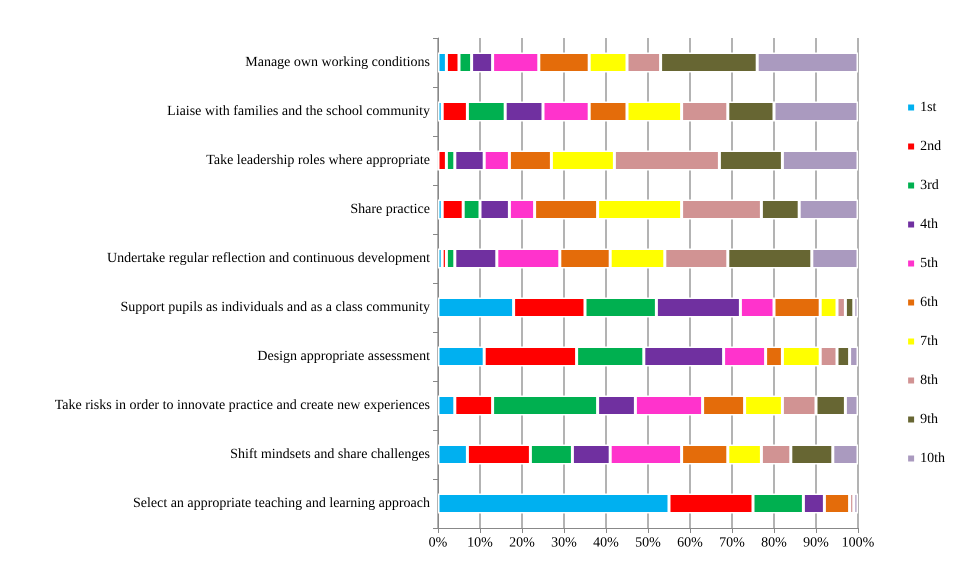  What do you see at coordinates (480, 543) in the screenshot?
I see `x-tick-label: 10%` at bounding box center [480, 543].